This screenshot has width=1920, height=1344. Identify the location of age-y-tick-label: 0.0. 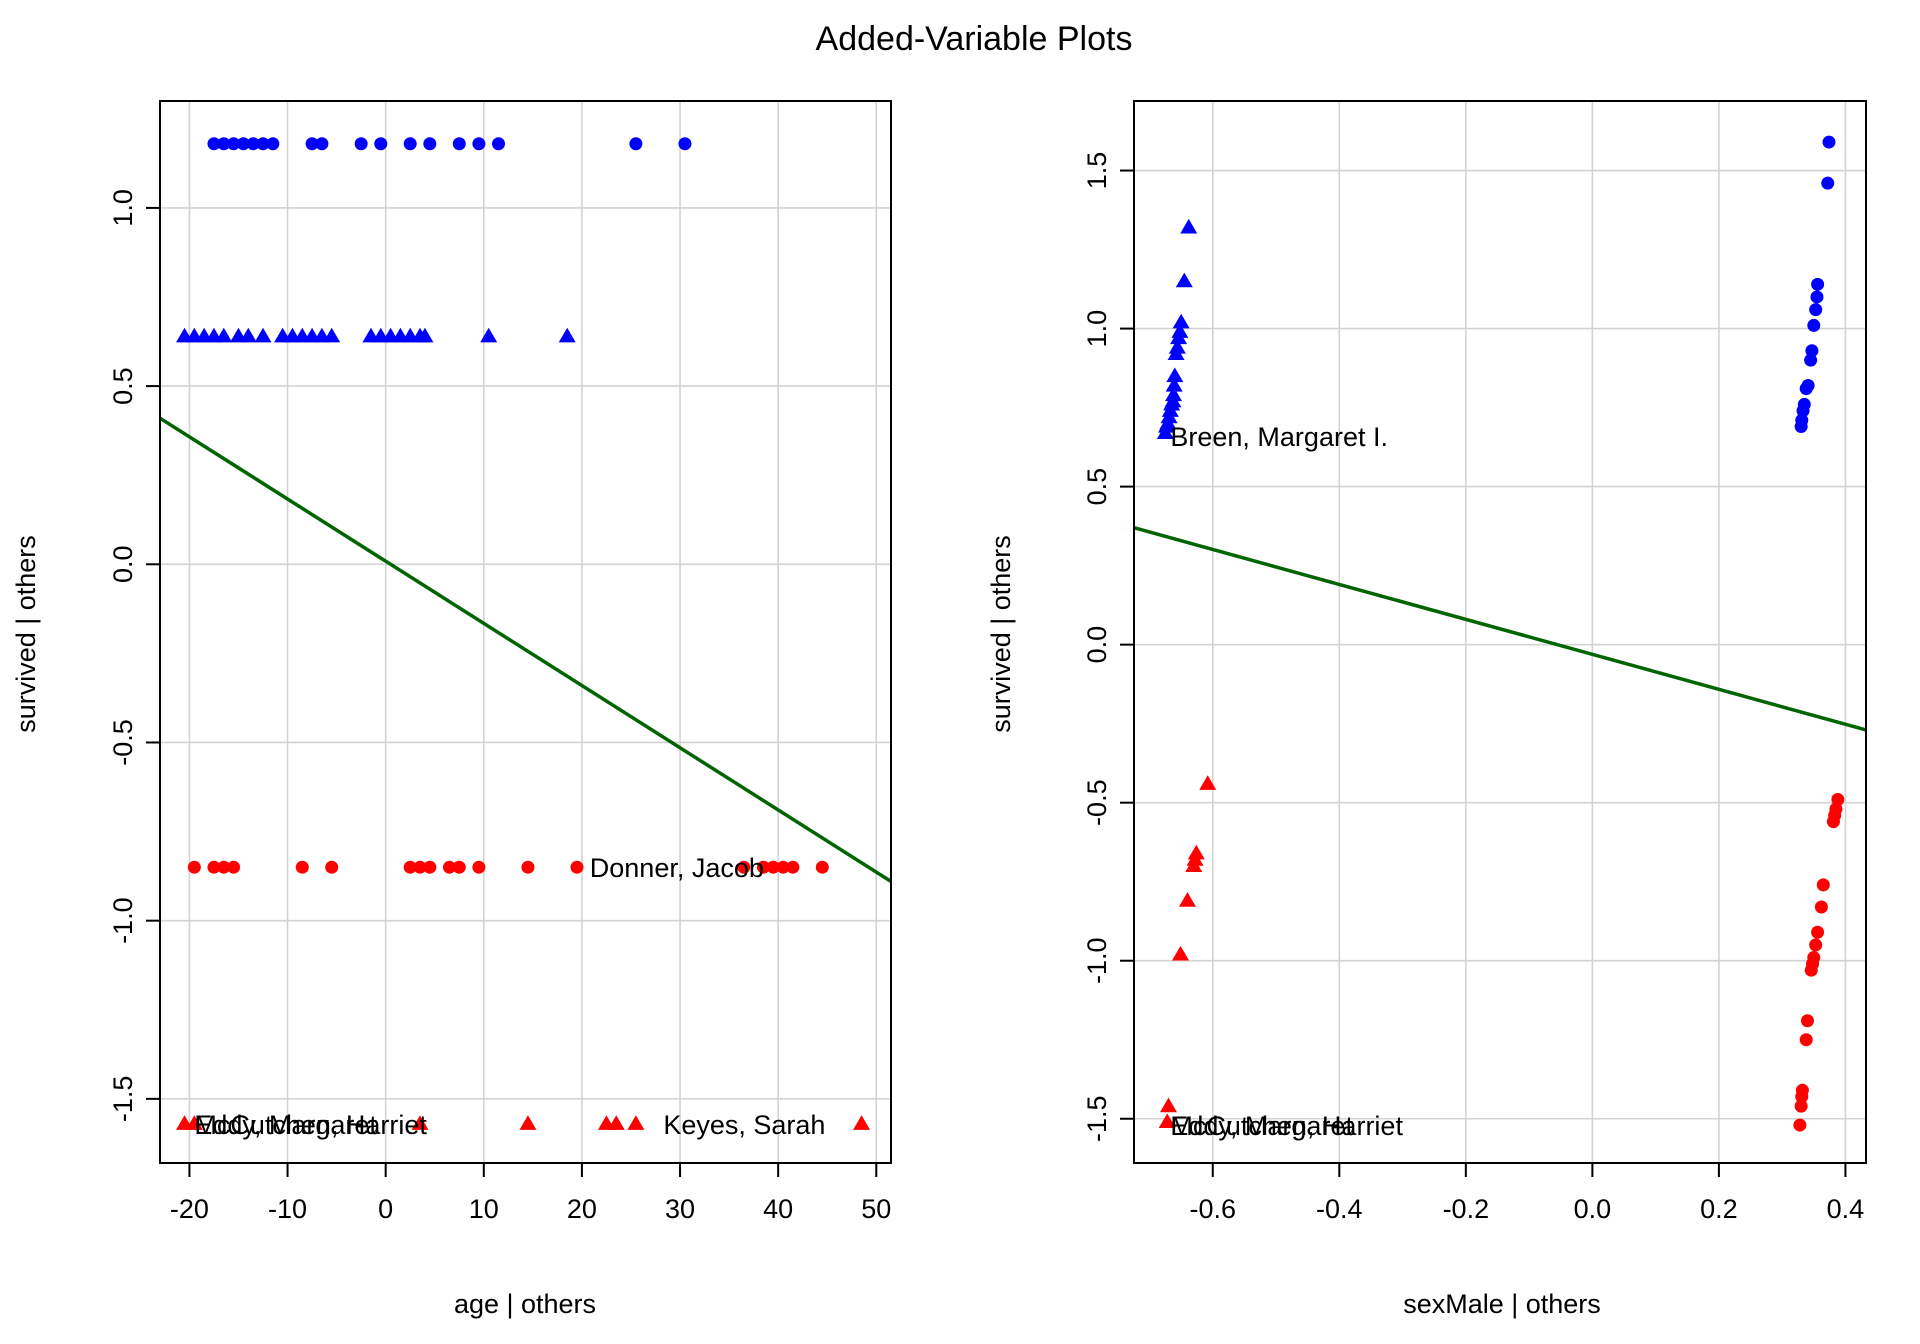
(123, 565).